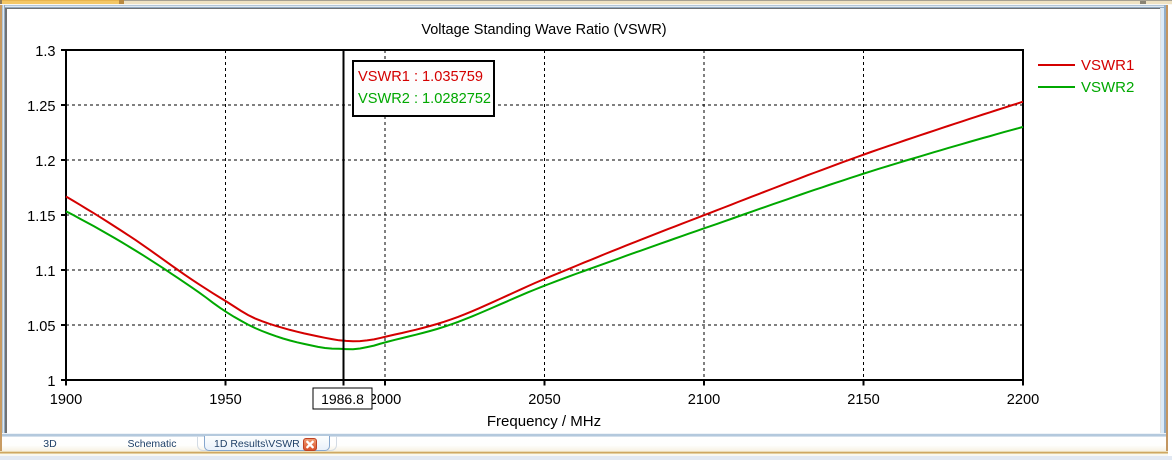  Describe the element at coordinates (41, 107) in the screenshot. I see `svg-text: 1.25` at that location.